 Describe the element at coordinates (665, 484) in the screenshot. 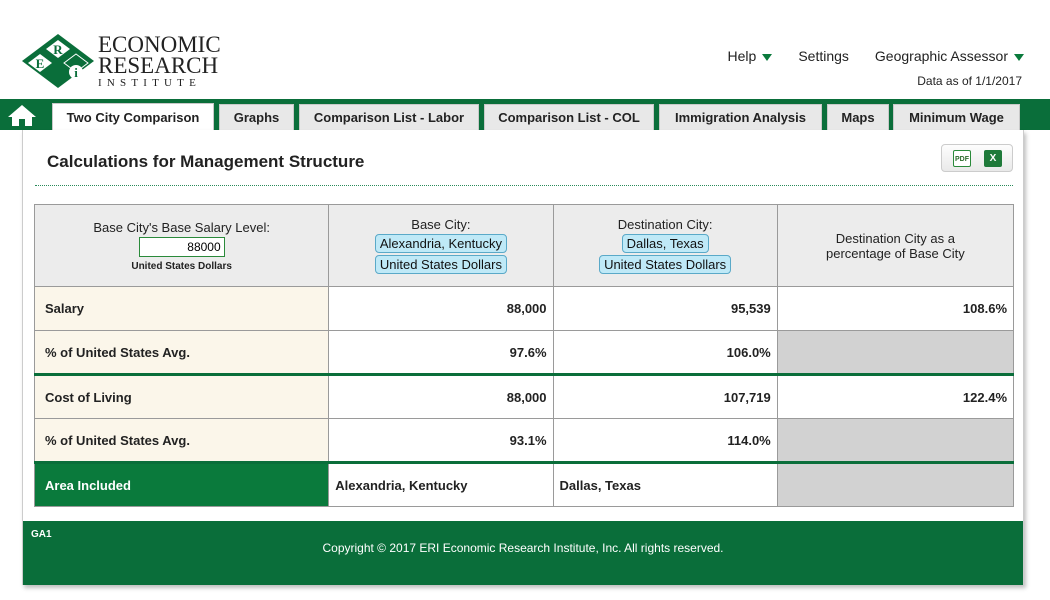

I see `destination-area: Dallas, Texas` at that location.